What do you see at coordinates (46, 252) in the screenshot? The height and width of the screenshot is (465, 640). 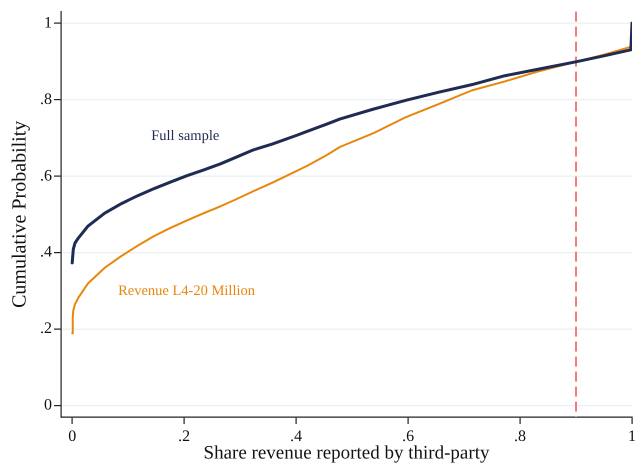 I see `y-tick-label: .4` at bounding box center [46, 252].